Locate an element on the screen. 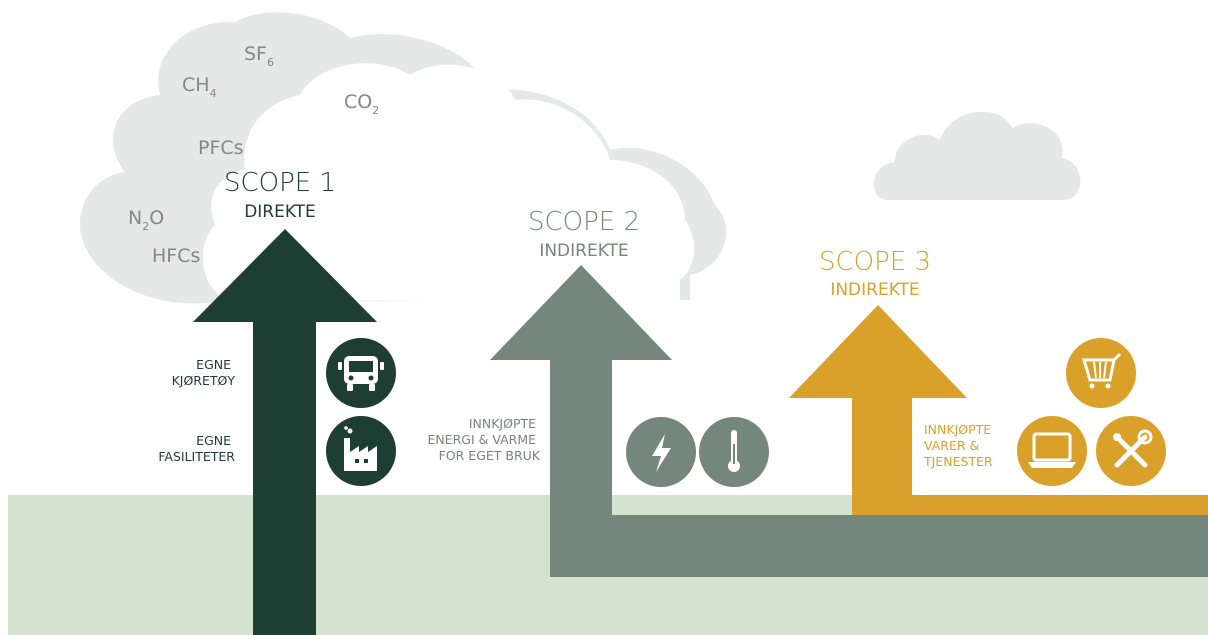  scope2-subtitle: INDIREKTE is located at coordinates (583, 251).